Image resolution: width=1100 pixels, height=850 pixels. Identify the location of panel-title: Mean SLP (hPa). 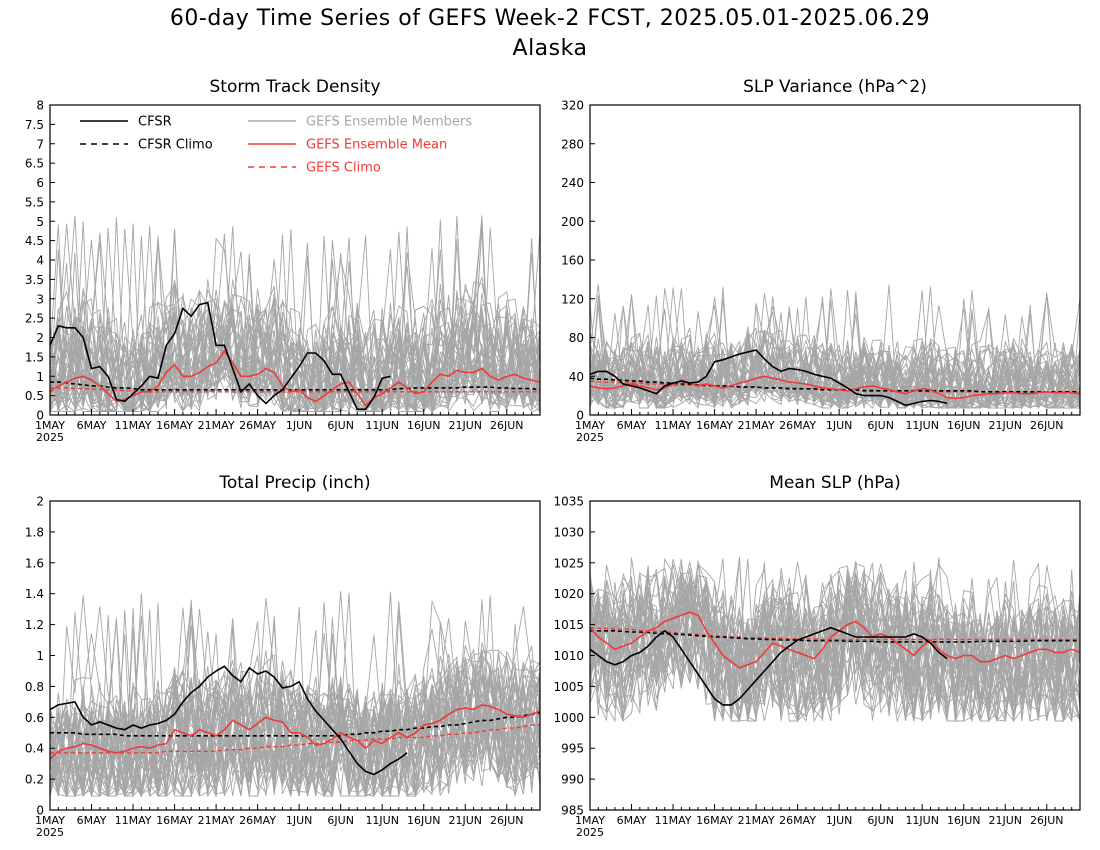
(835, 483).